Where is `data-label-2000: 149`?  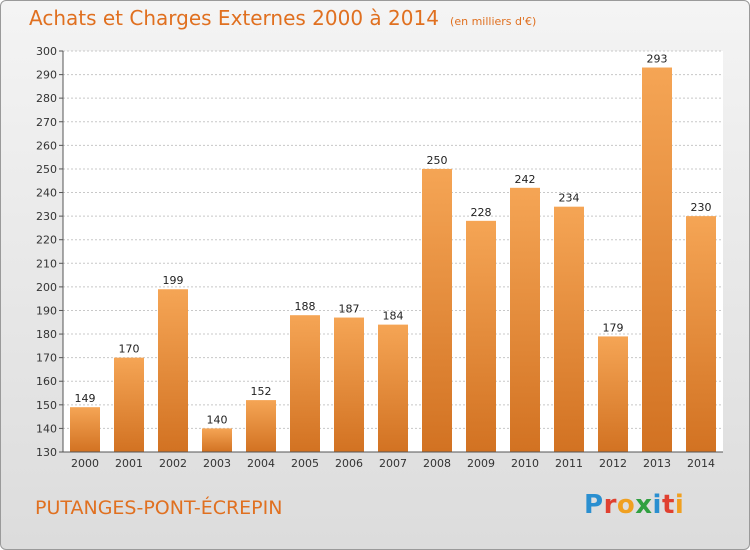
data-label-2000: 149 is located at coordinates (85, 398).